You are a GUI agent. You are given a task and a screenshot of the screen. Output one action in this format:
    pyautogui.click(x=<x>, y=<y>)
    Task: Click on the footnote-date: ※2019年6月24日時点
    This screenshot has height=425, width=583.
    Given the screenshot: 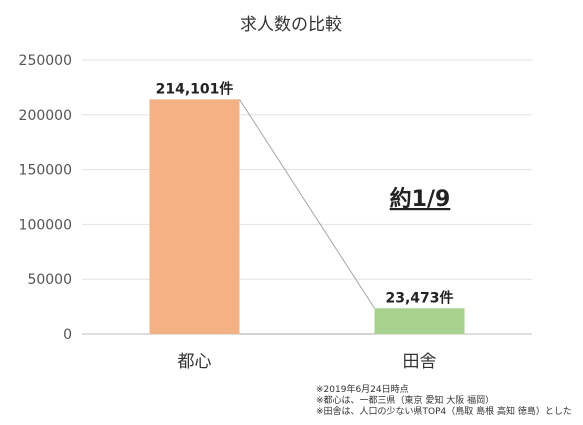 What is the action you would take?
    pyautogui.click(x=362, y=390)
    